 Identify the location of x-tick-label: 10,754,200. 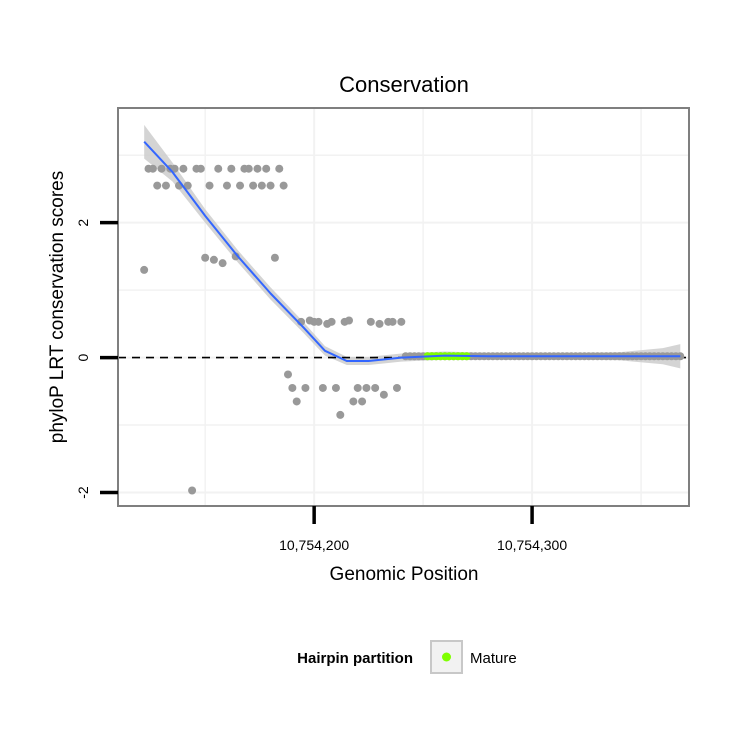
(314, 545).